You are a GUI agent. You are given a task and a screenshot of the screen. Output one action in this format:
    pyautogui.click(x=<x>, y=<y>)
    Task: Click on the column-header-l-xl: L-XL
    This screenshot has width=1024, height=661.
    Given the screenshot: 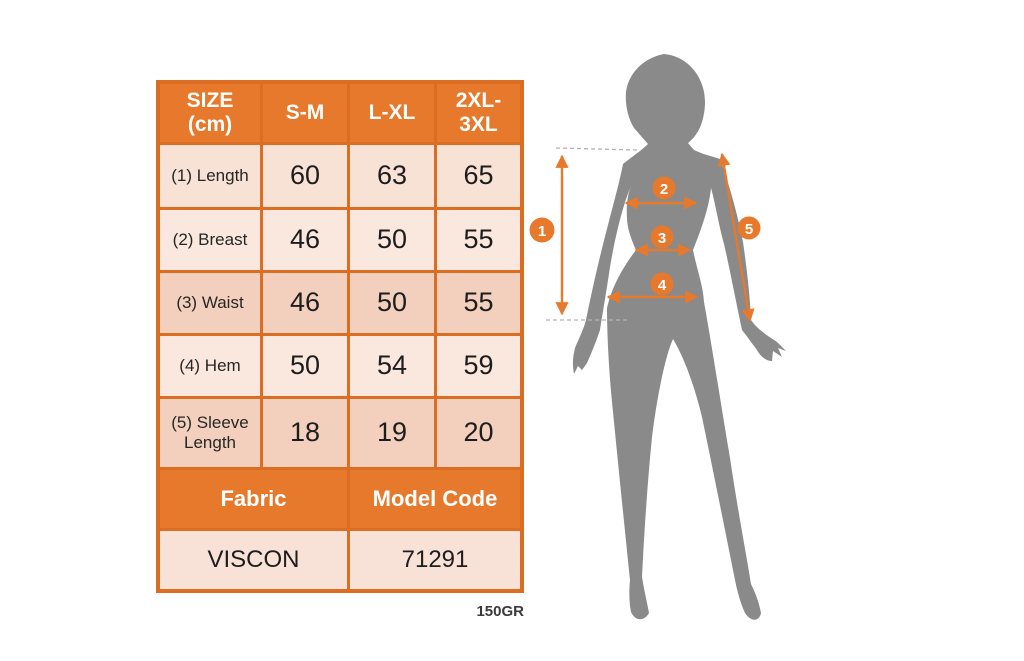 What is the action you would take?
    pyautogui.click(x=392, y=113)
    